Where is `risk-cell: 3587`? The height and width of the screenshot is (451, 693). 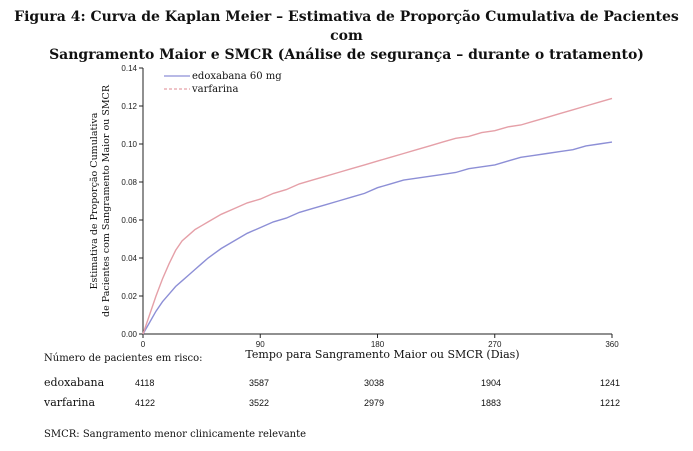
risk-cell: 3587 is located at coordinates (259, 383).